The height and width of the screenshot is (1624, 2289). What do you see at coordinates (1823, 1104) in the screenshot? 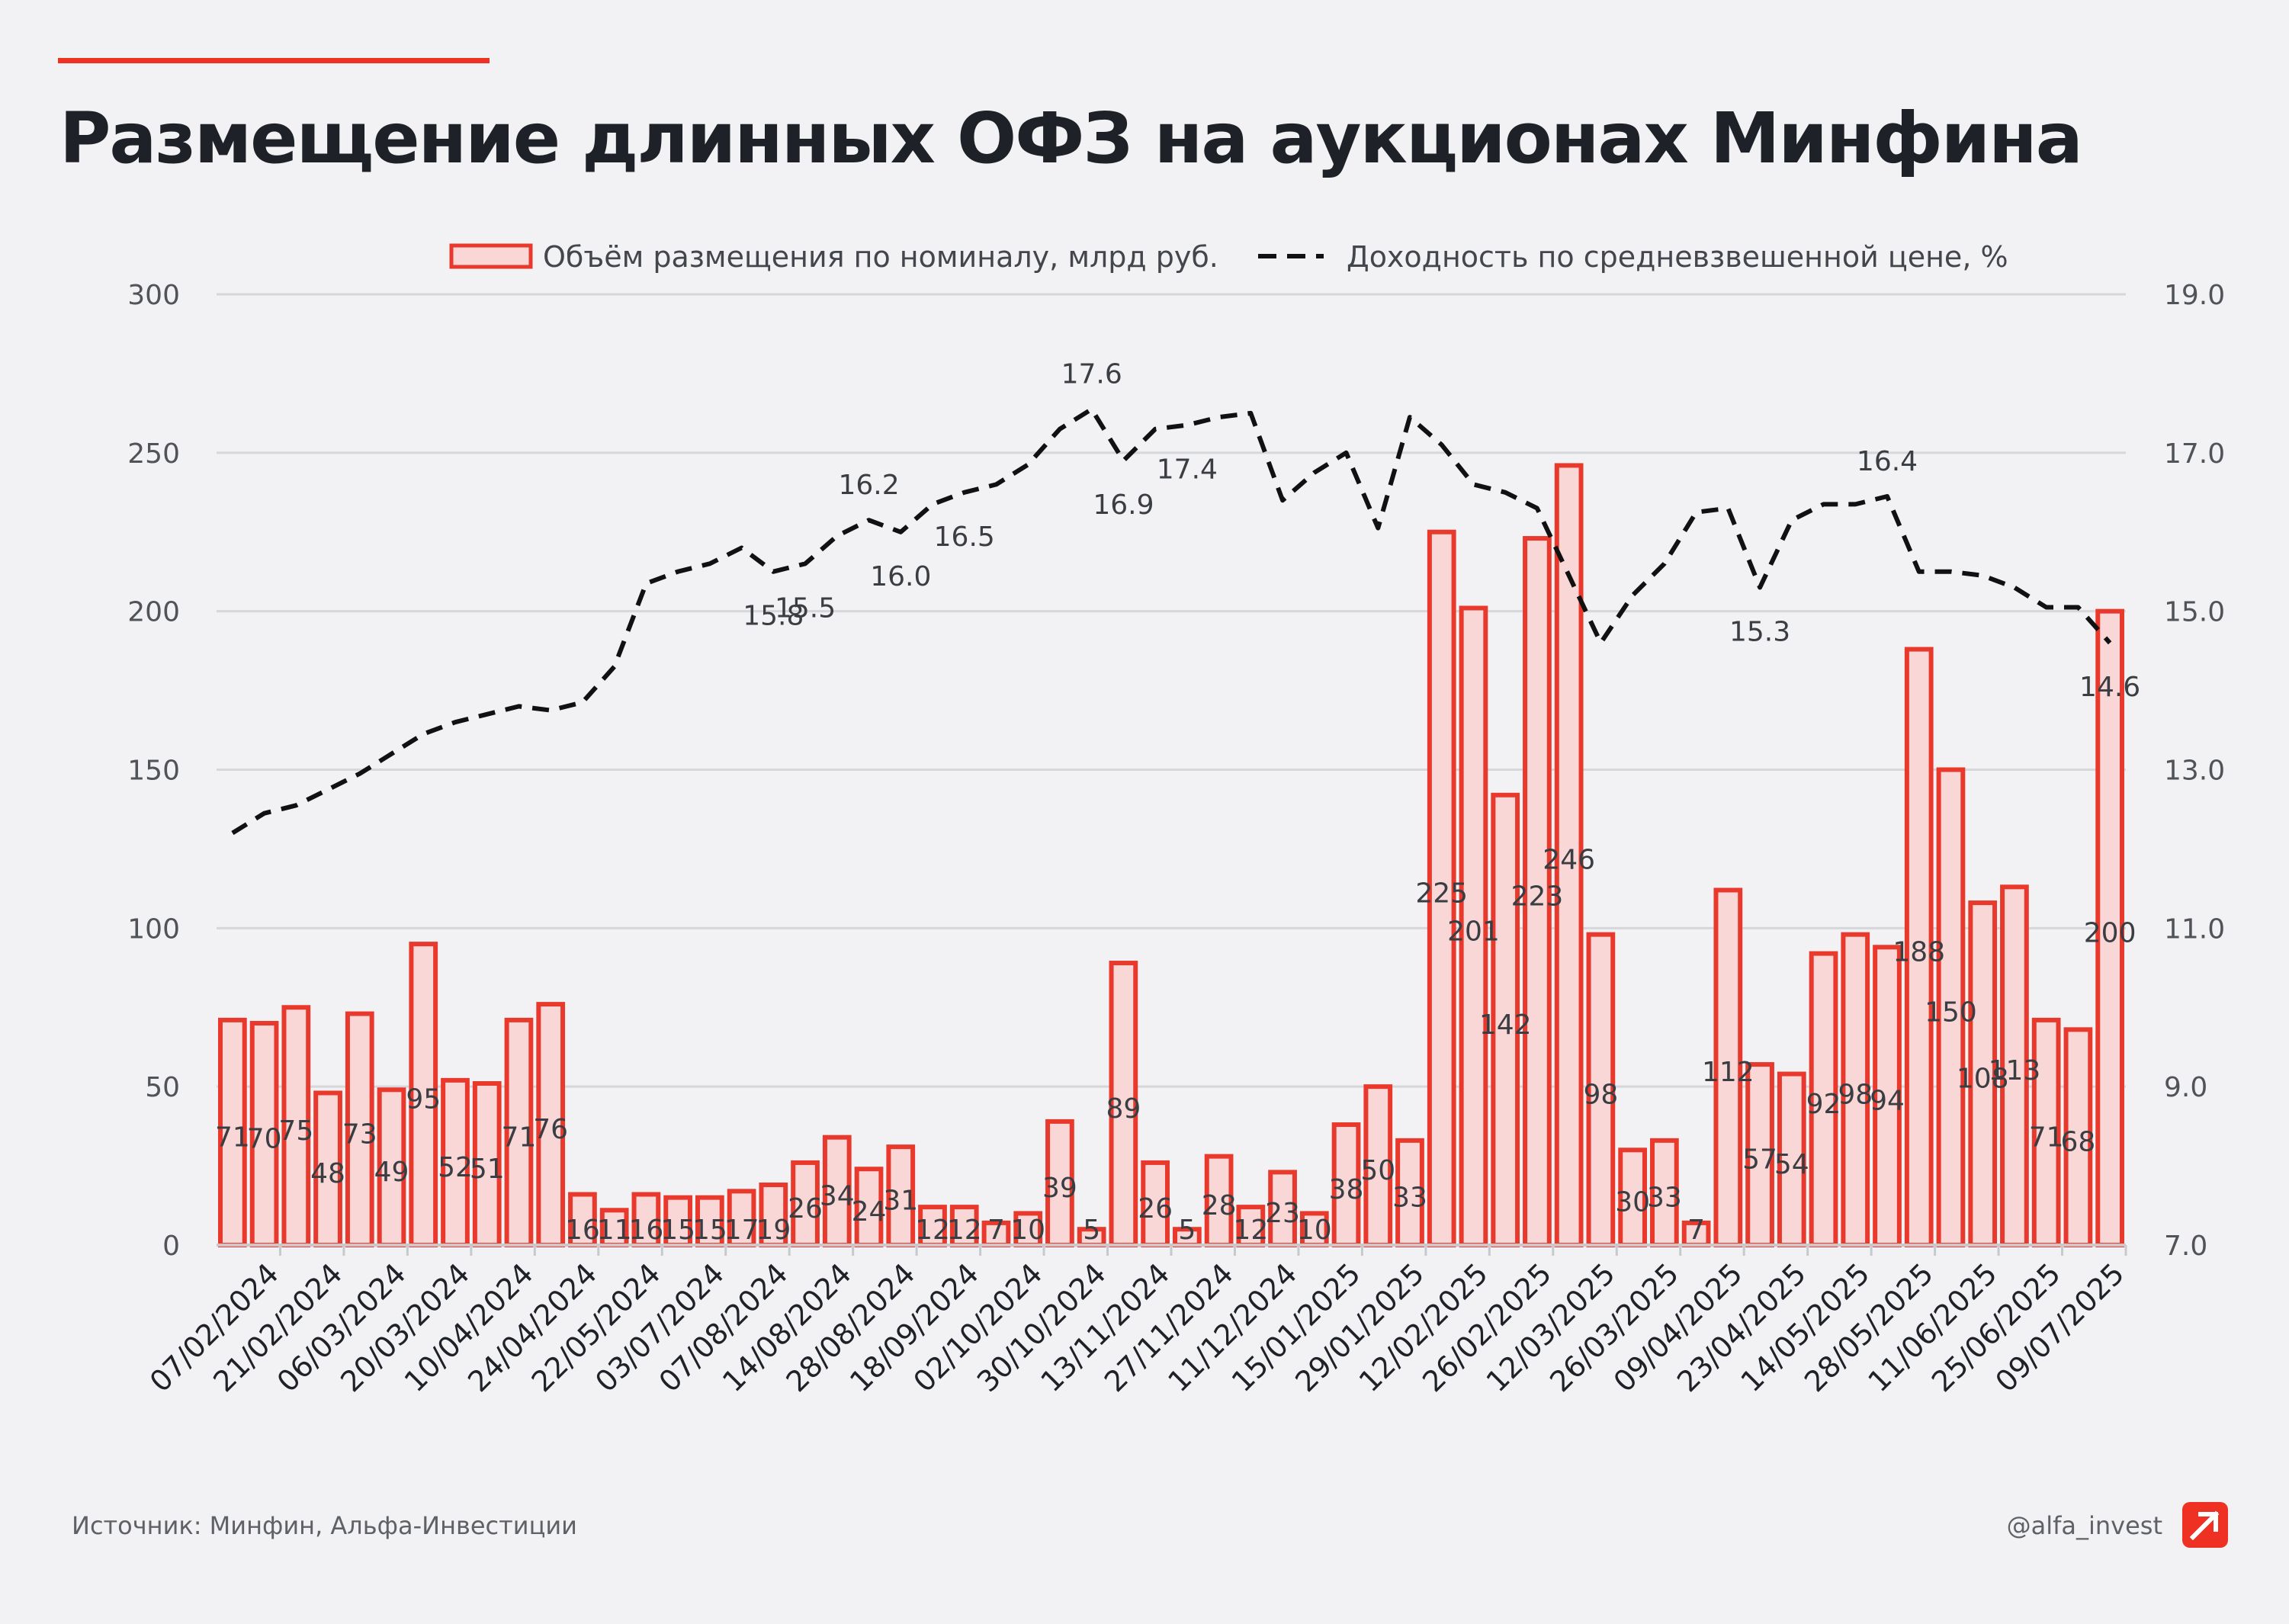
I see `bar-value-label: 92` at bounding box center [1823, 1104].